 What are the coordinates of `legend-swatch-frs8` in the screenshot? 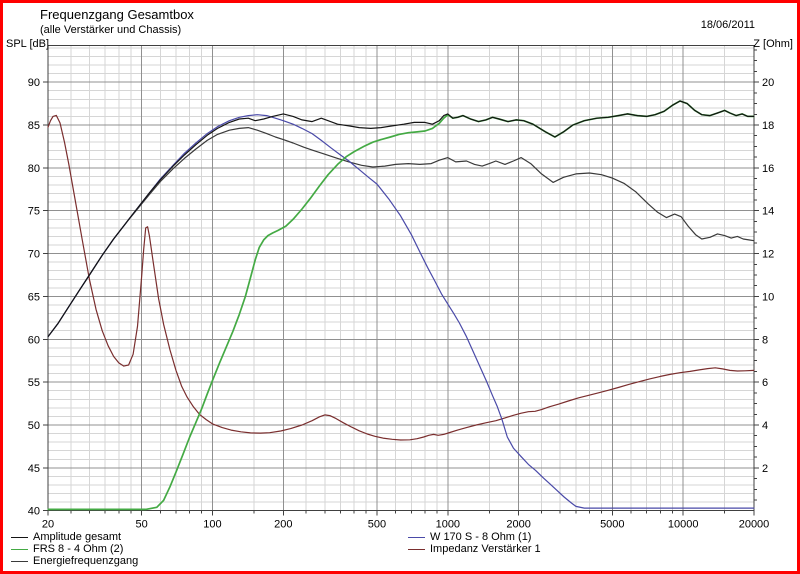 It's located at (19, 549).